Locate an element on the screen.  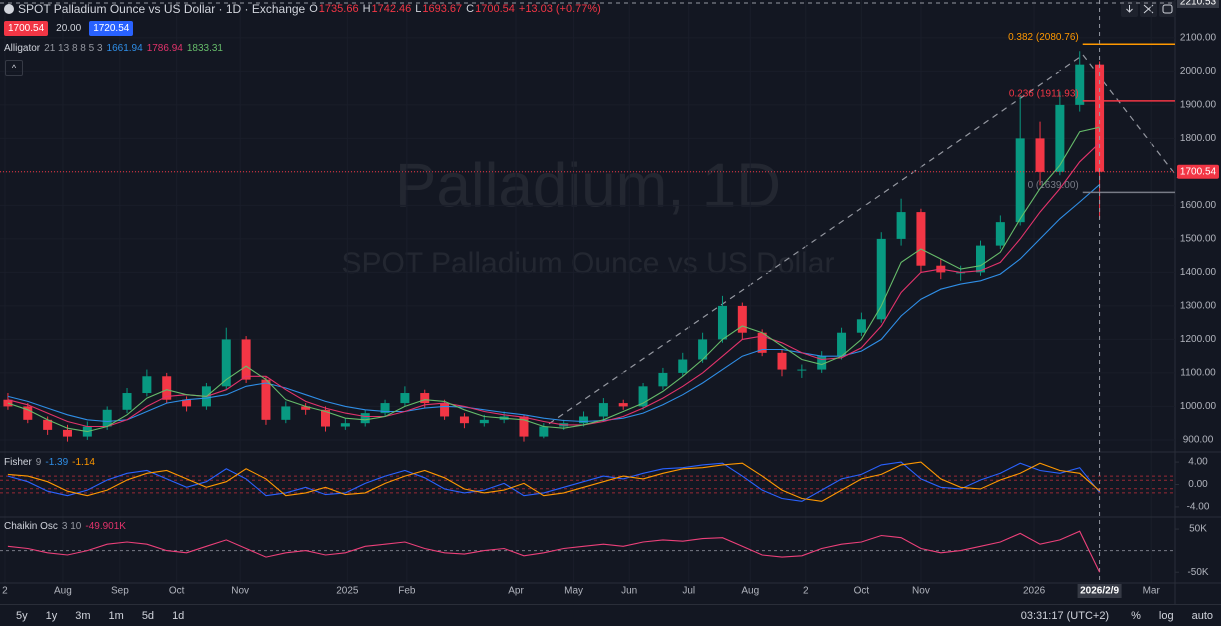
price-tag: 1700.54 is located at coordinates (1198, 171).